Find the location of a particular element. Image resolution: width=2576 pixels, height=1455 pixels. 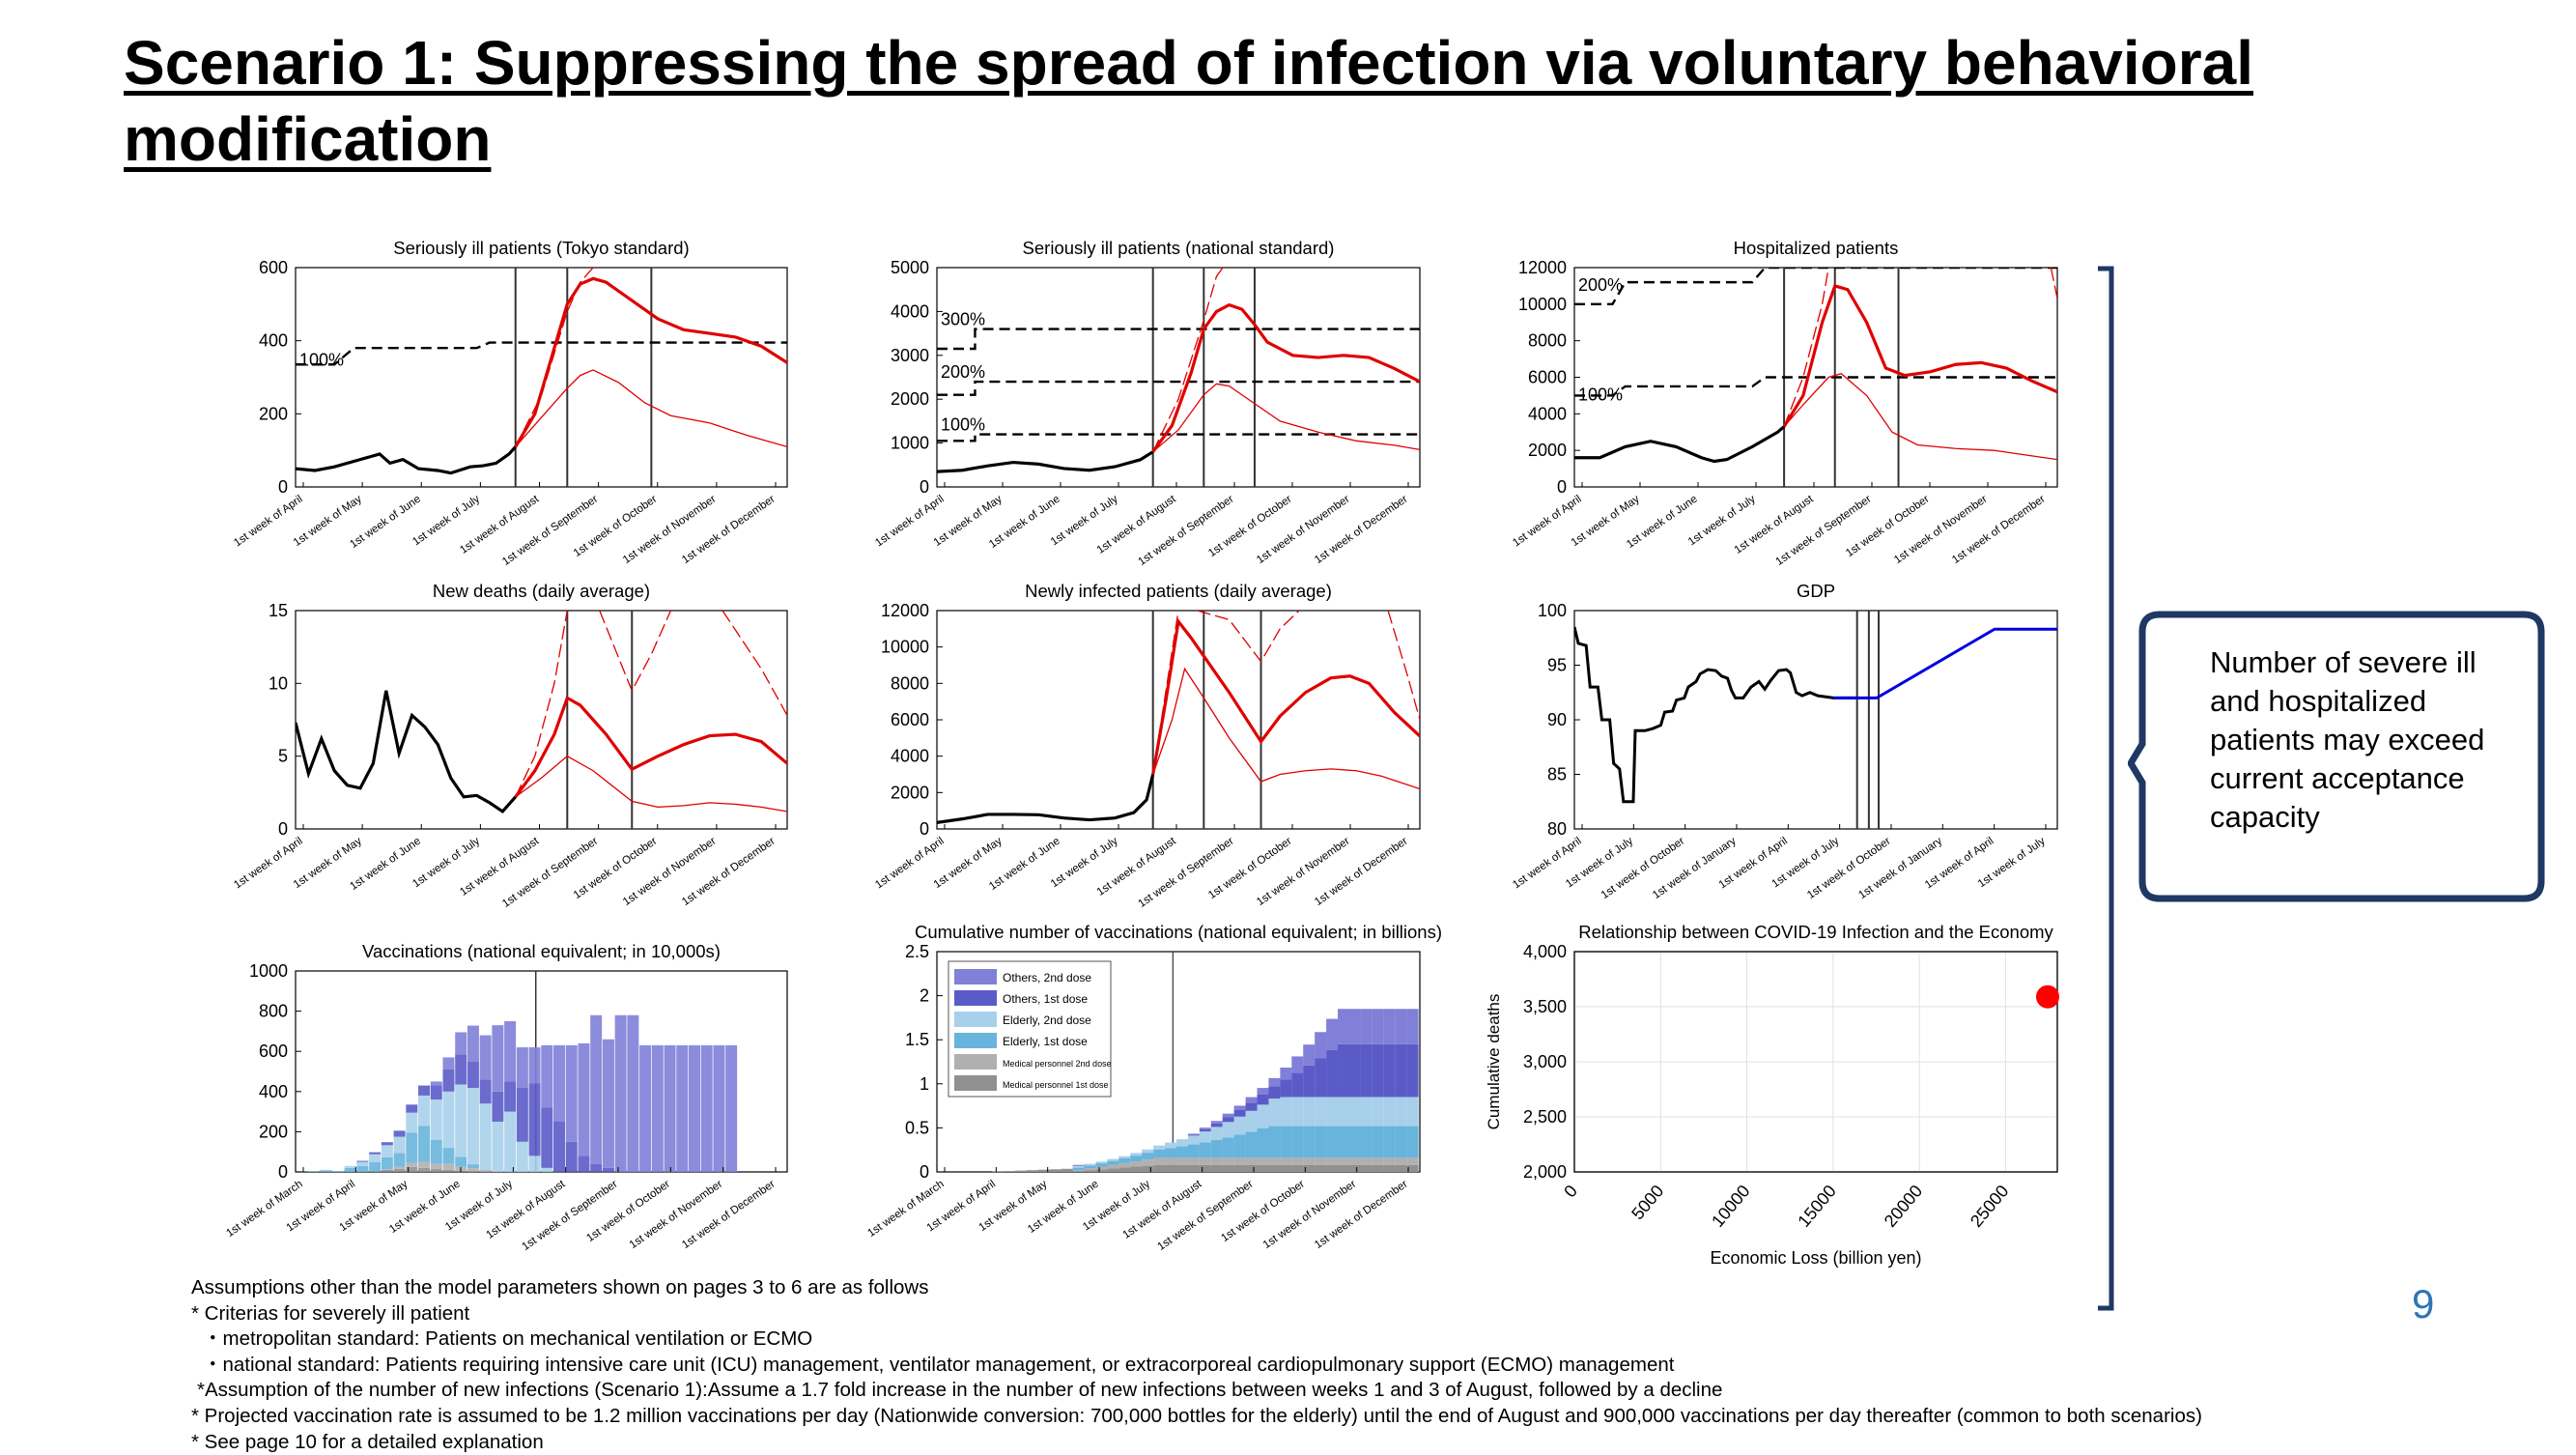

y-tick-label: 15 is located at coordinates (278, 610).